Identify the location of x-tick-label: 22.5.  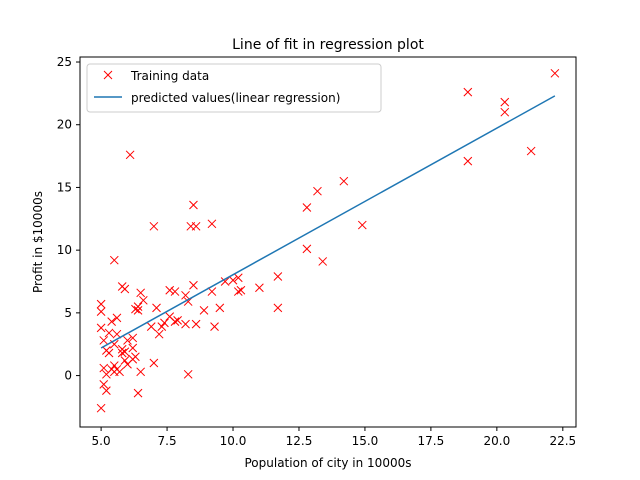
(562, 441).